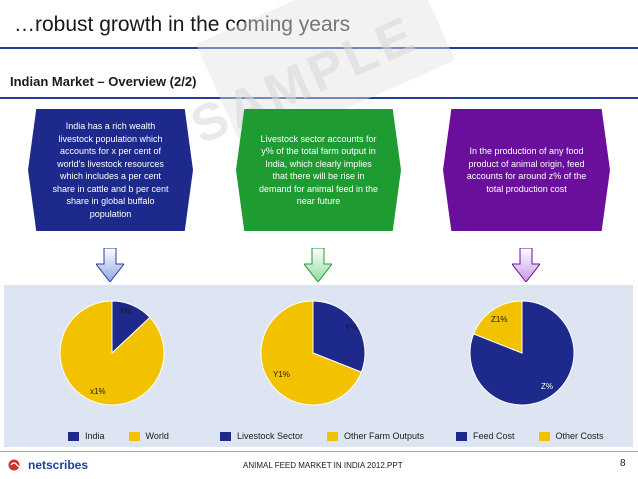 The height and width of the screenshot is (479, 638). Describe the element at coordinates (499, 319) in the screenshot. I see `slice-label-other-costs: Z1%` at that location.